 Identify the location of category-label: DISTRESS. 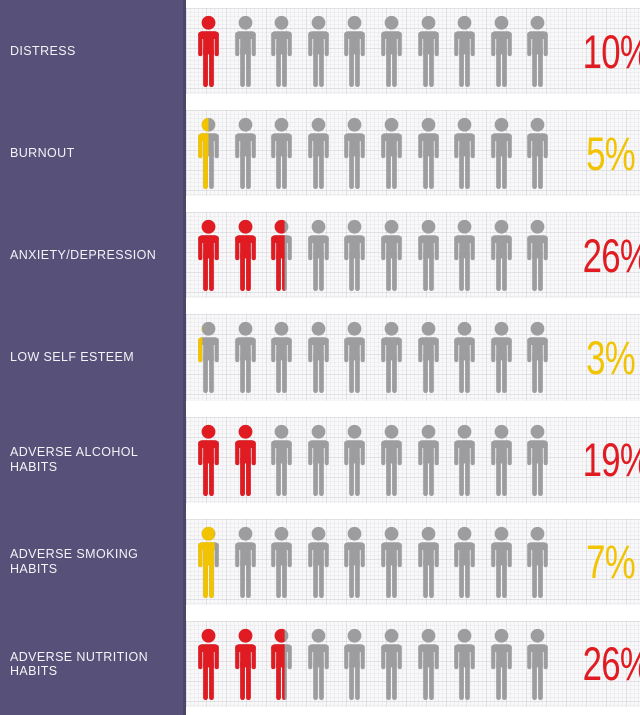
(43, 50).